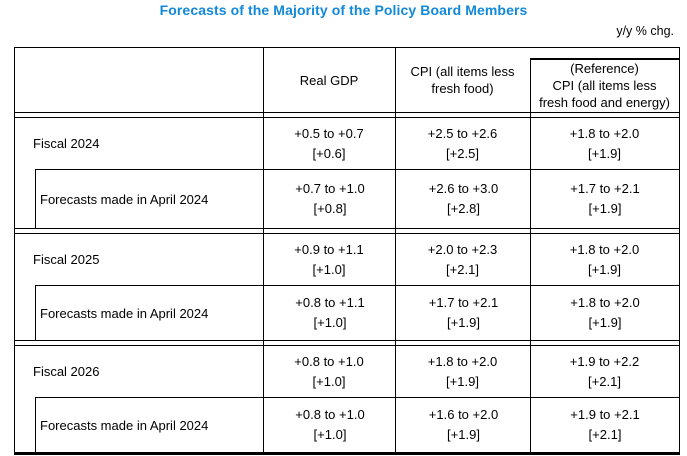 This screenshot has height=456, width=687. I want to click on header-empty-cell, so click(139, 80).